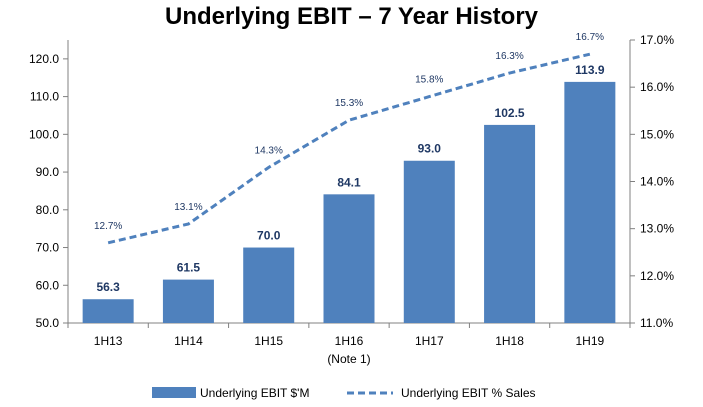  What do you see at coordinates (590, 37) in the screenshot?
I see `line-data-label: 16.7%` at bounding box center [590, 37].